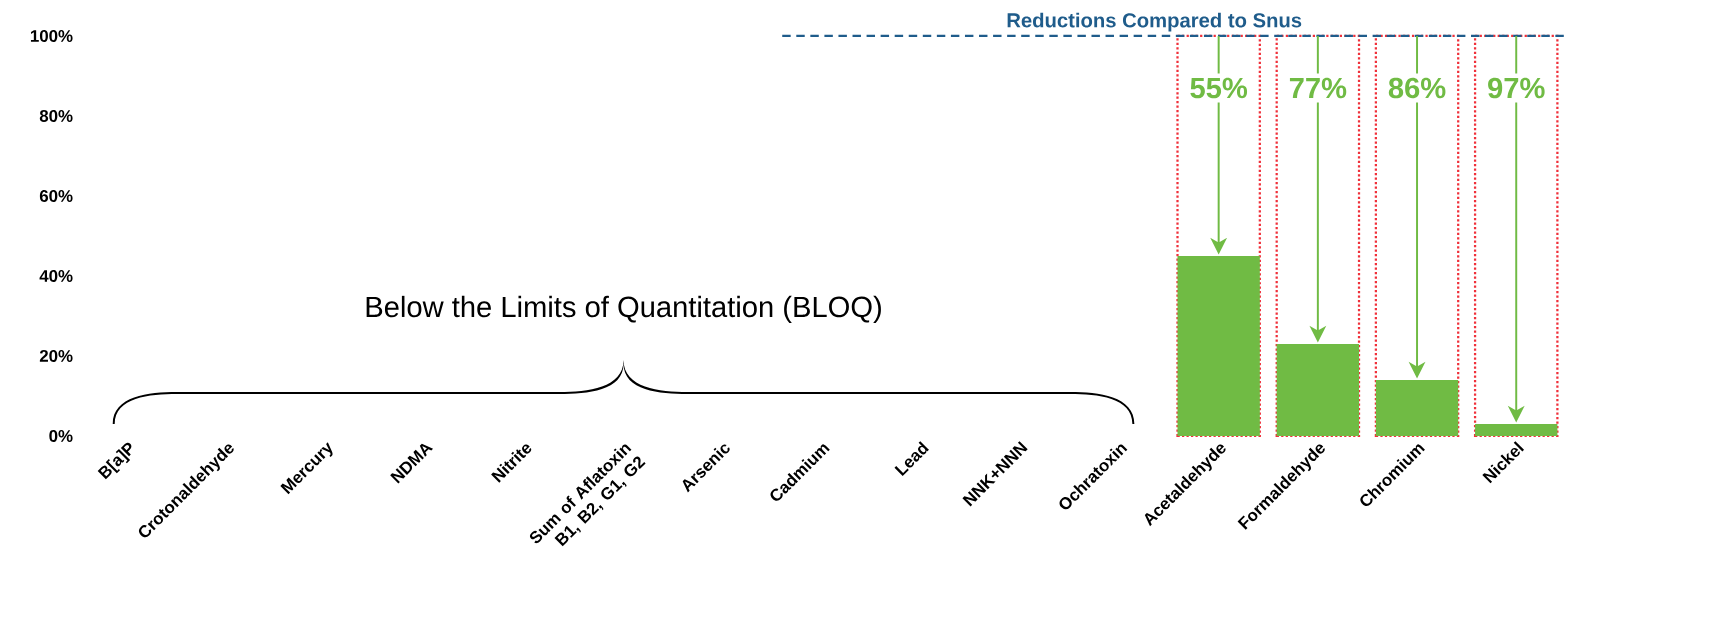 The image size is (1721, 638). What do you see at coordinates (56, 196) in the screenshot?
I see `y-tick-label: 60%` at bounding box center [56, 196].